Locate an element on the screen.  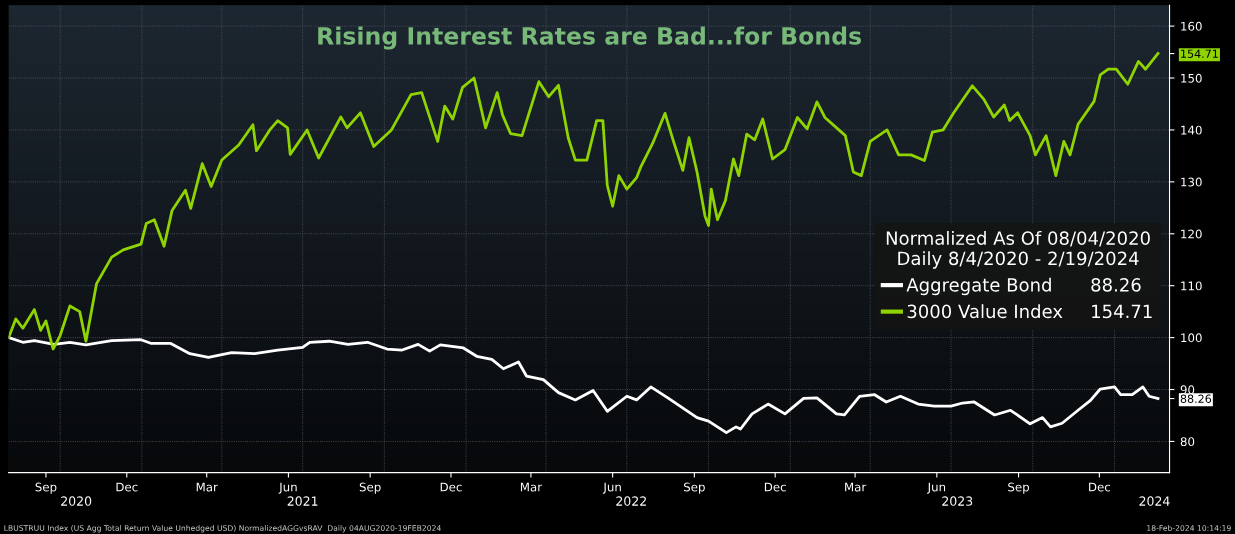
y-tick-label: 160 is located at coordinates (1191, 26).